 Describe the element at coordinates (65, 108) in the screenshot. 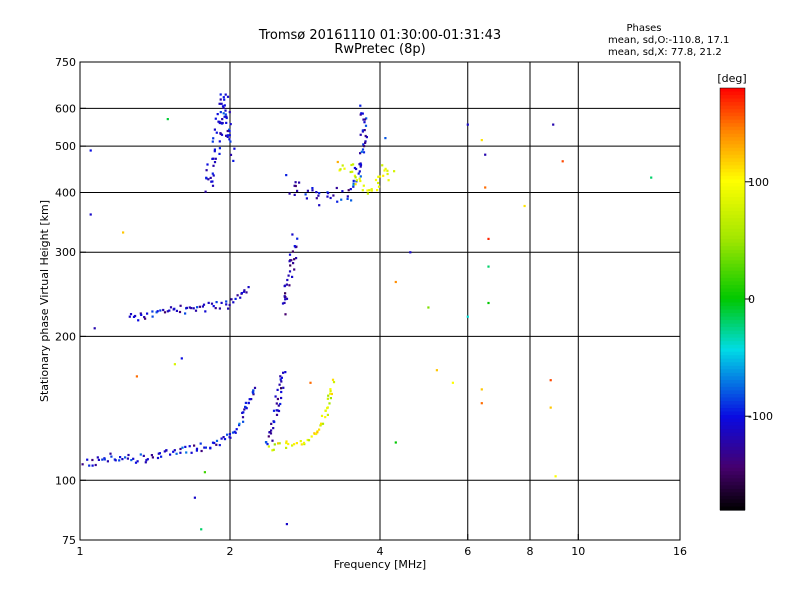

I see `y-tick-label: 600` at that location.